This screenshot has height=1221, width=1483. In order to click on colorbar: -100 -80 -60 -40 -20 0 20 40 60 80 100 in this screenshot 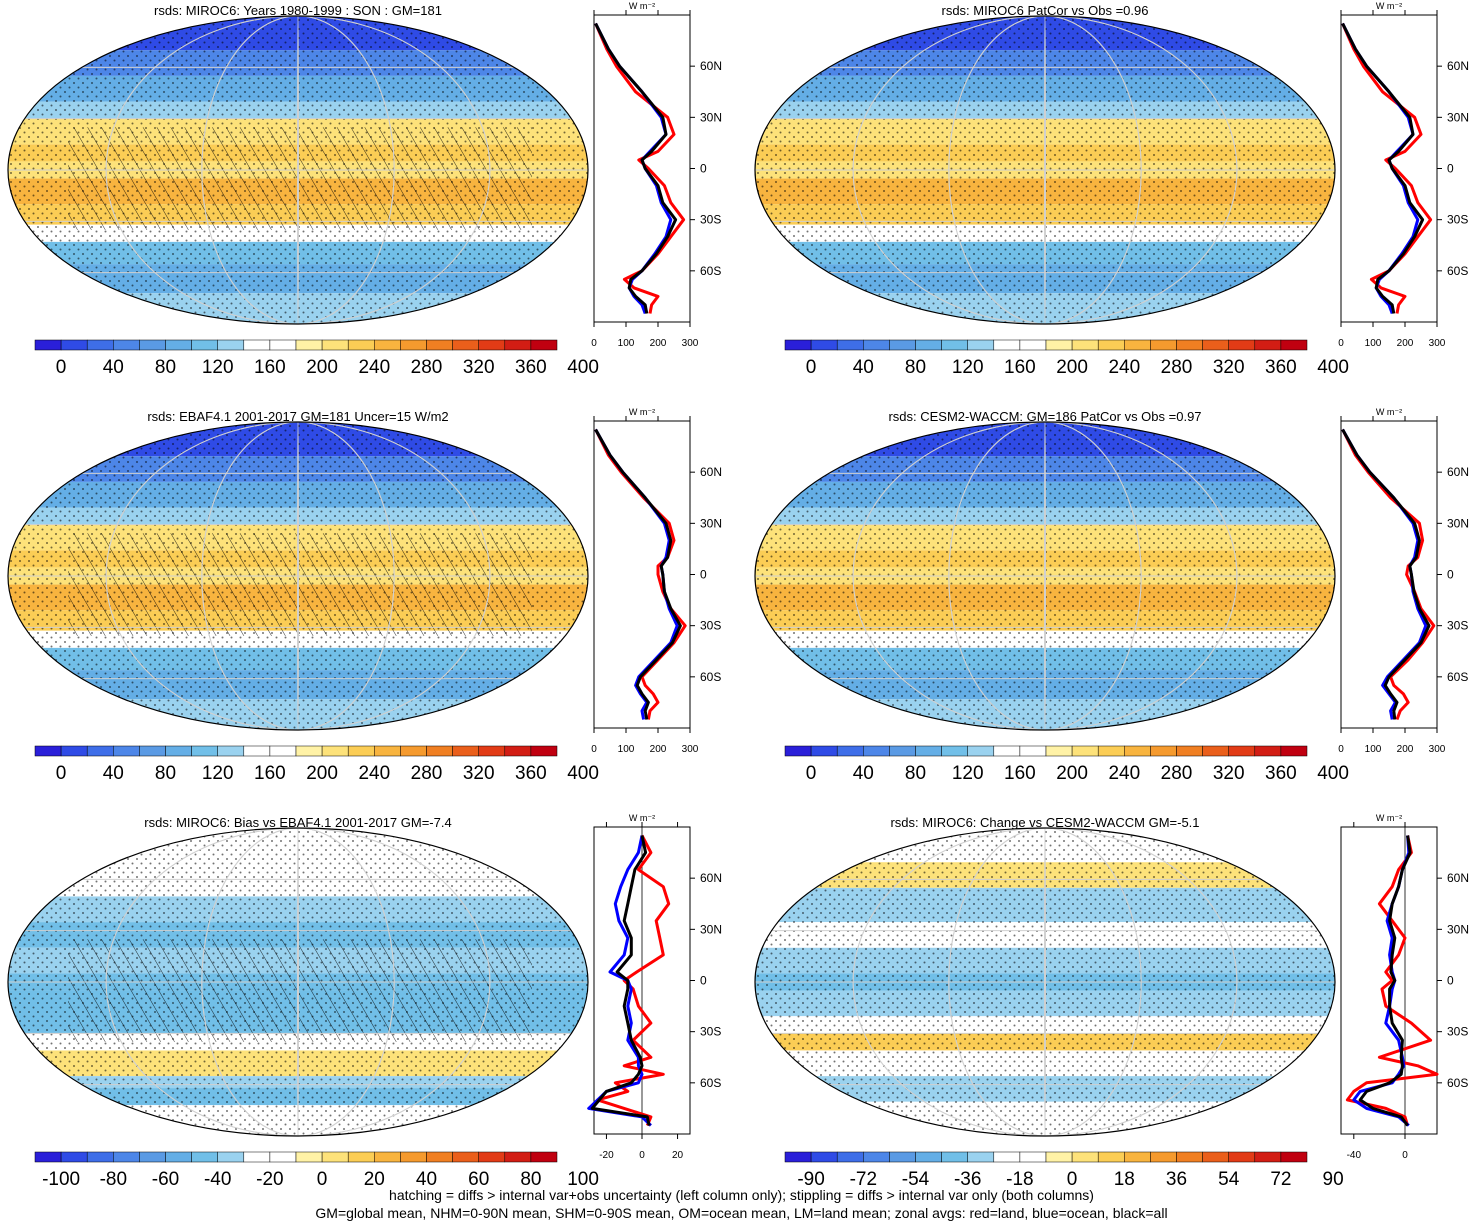, I will do `click(316, 1170)`.